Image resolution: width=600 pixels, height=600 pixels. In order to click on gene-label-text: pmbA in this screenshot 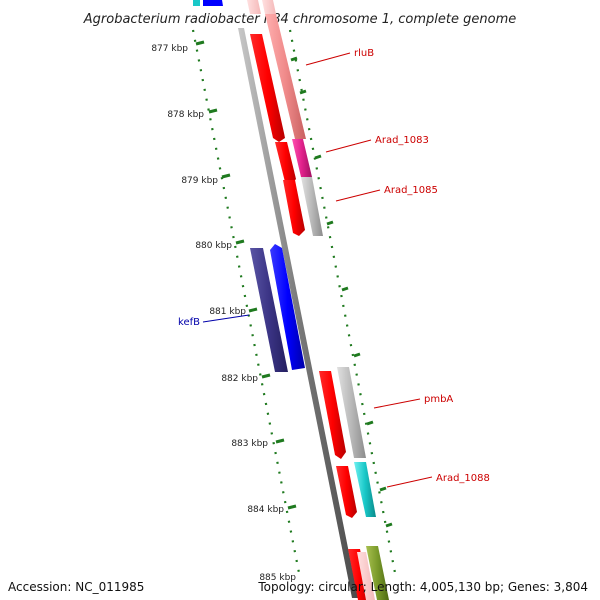, I will do `click(438, 399)`.